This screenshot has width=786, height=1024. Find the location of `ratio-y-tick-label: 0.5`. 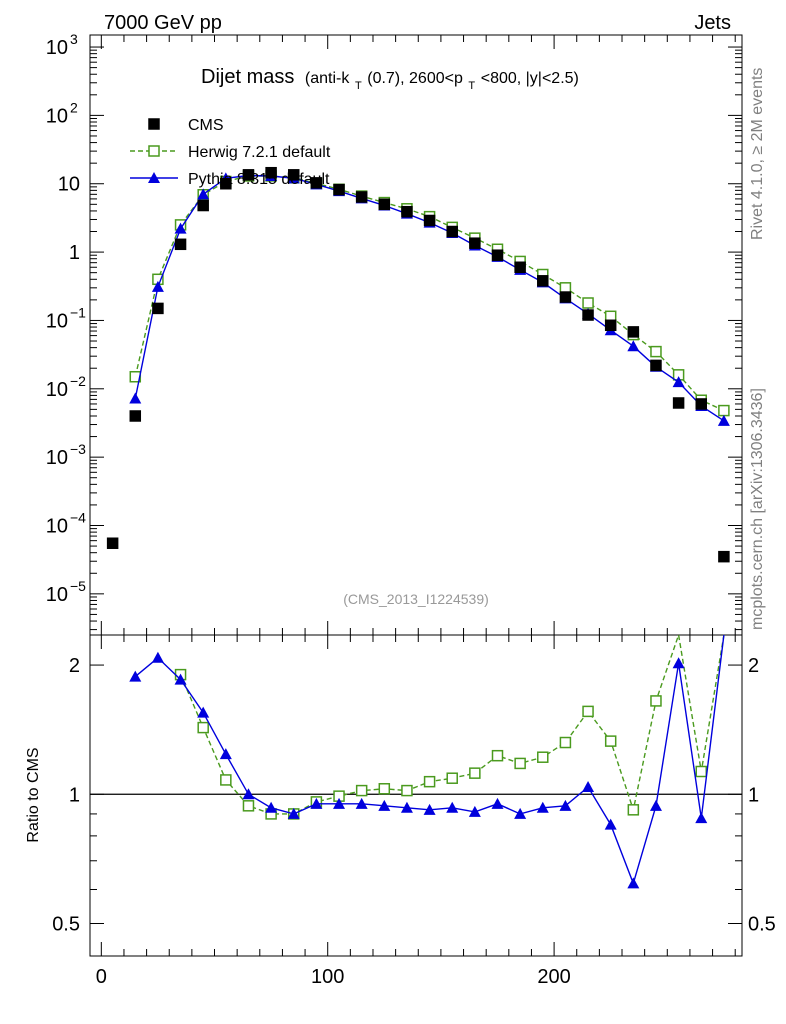

ratio-y-tick-label: 0.5 is located at coordinates (66, 924).